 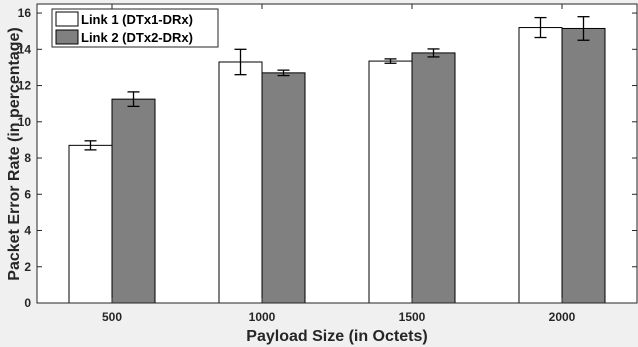 I want to click on x-tick-label: 2000, so click(x=562, y=317).